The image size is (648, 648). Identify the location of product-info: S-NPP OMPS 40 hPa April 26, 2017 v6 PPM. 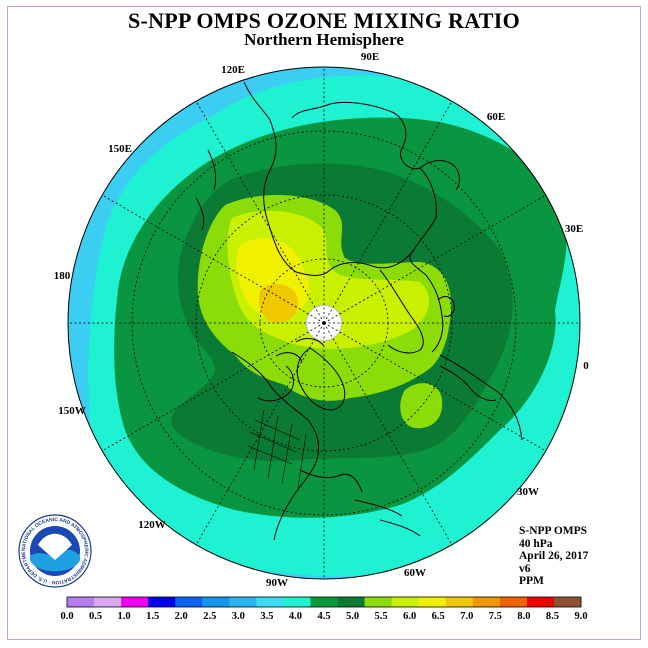
(553, 556).